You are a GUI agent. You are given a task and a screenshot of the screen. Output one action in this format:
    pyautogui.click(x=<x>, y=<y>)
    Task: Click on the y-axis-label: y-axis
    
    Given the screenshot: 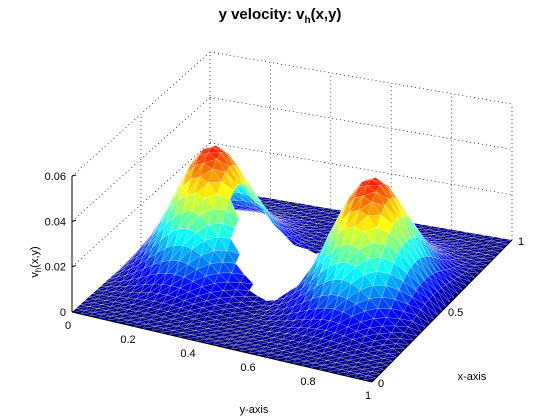 What is the action you would take?
    pyautogui.click(x=254, y=410)
    